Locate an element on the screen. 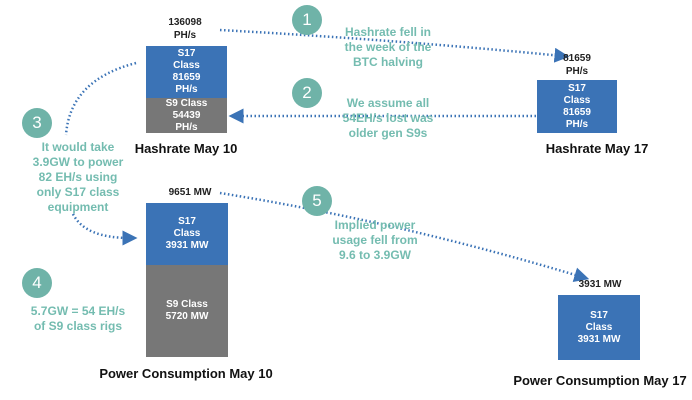 This screenshot has width=692, height=400. hash-may17-total: 81659 PH/s is located at coordinates (577, 65).